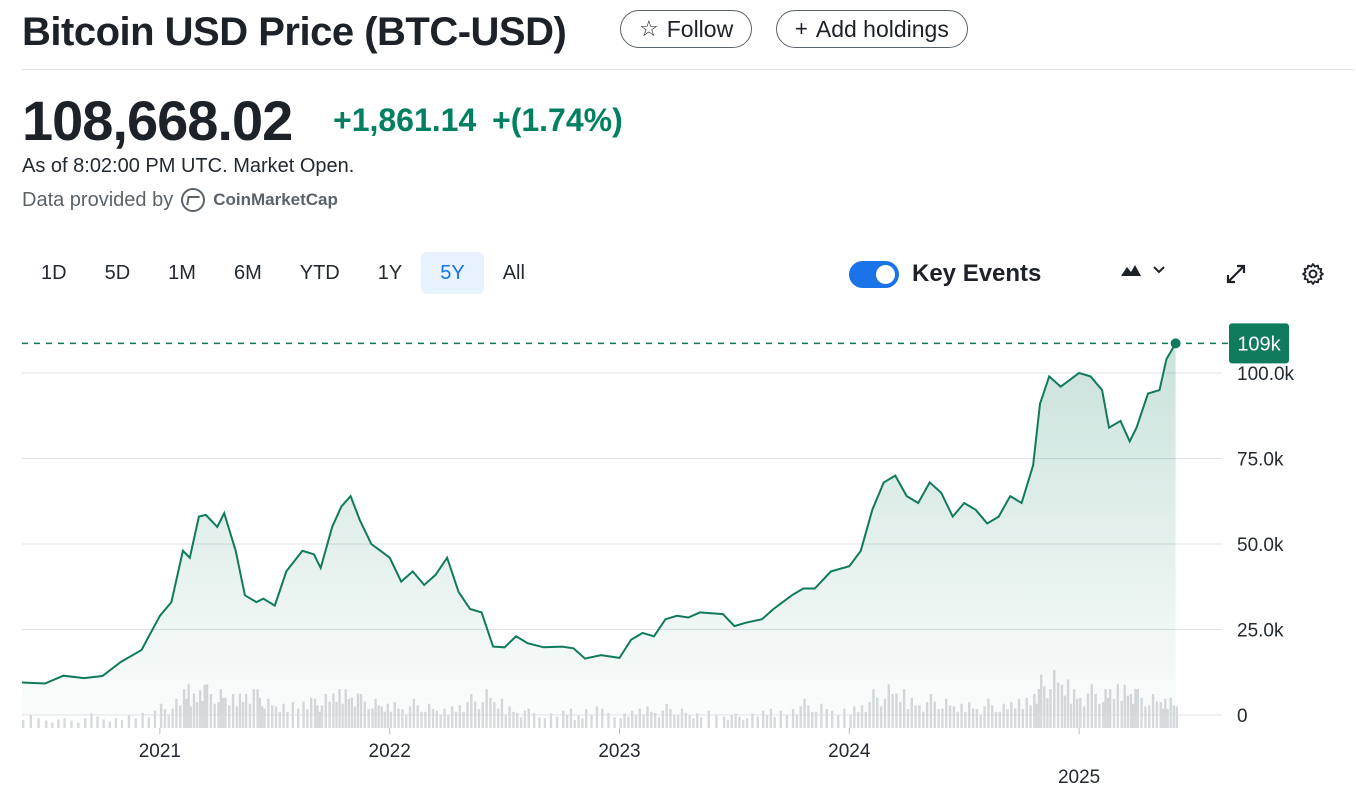 This screenshot has height=805, width=1356. Describe the element at coordinates (1143, 270) in the screenshot. I see `chart-type-button` at that location.